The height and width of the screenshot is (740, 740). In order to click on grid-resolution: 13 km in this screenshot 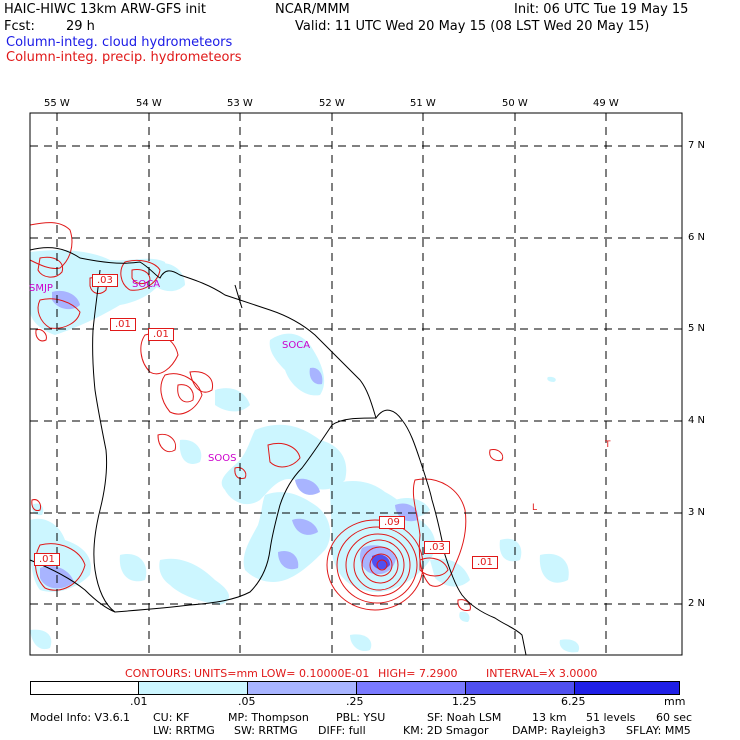, I will do `click(549, 717)`.